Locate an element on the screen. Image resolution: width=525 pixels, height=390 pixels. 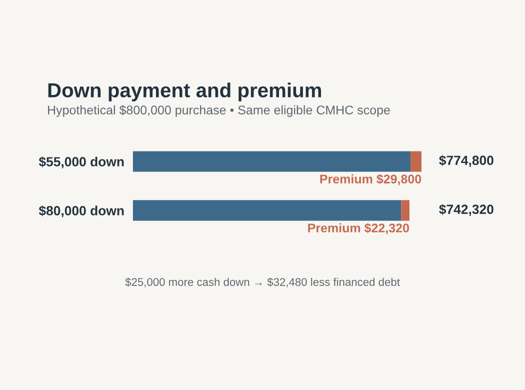
data-label: Premium $29,800 is located at coordinates (371, 180).